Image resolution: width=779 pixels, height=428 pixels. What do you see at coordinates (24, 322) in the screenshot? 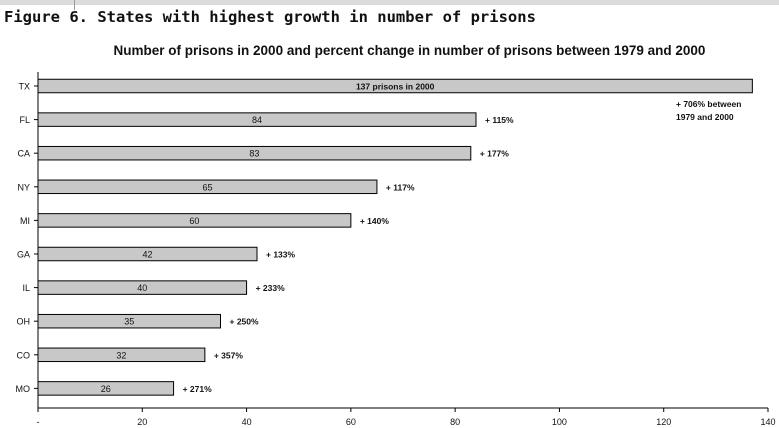
I see `category-label-oh: OH` at bounding box center [24, 322].